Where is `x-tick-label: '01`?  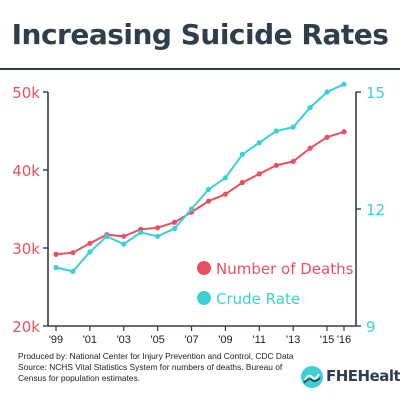
x-tick-label: '01 is located at coordinates (90, 340).